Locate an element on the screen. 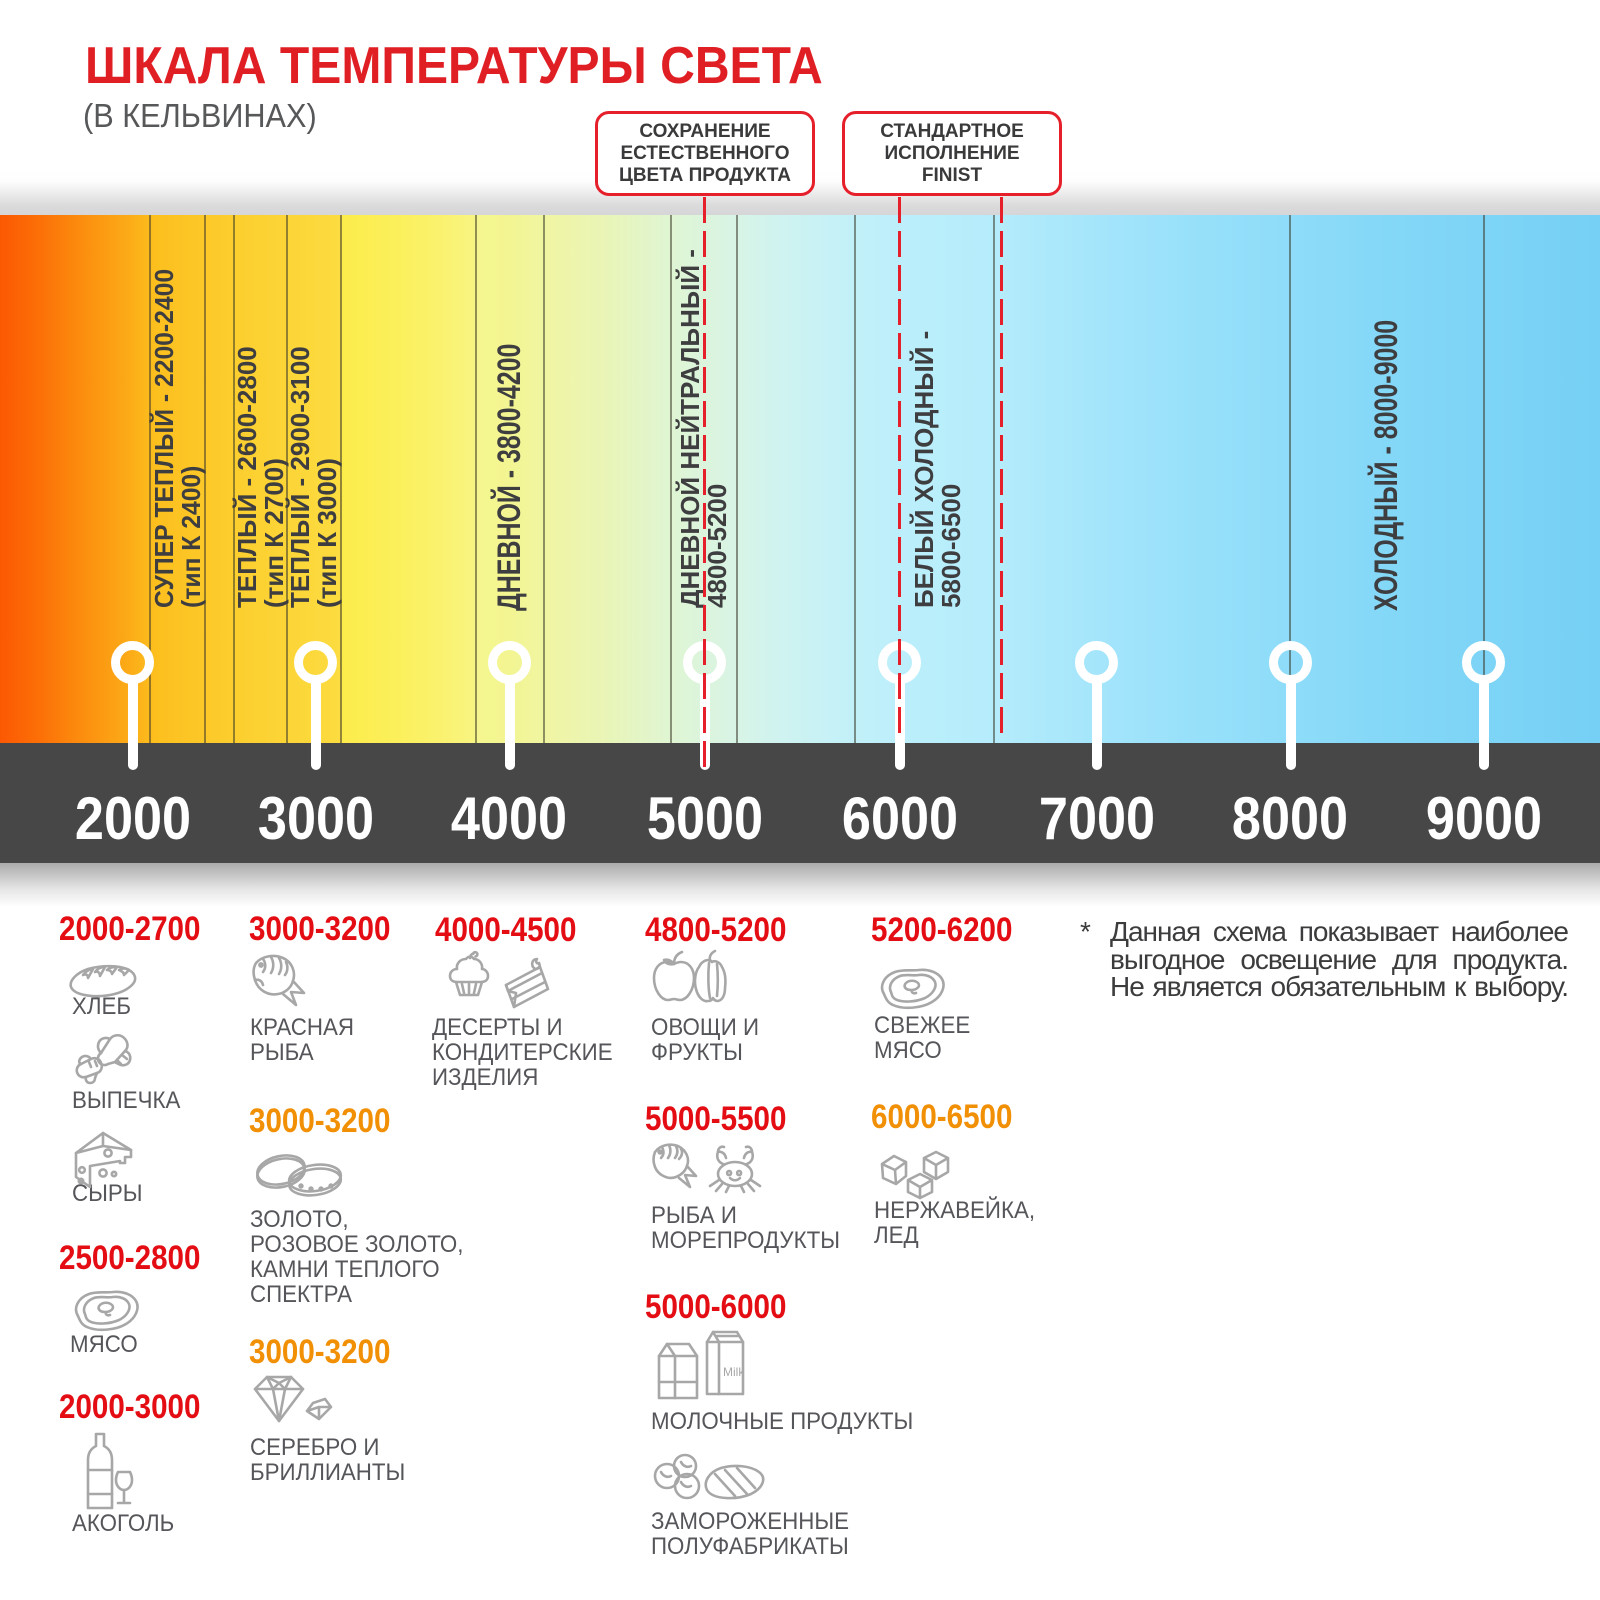 This screenshot has height=1600, width=1600. svg-text: Milk is located at coordinates (734, 1372).